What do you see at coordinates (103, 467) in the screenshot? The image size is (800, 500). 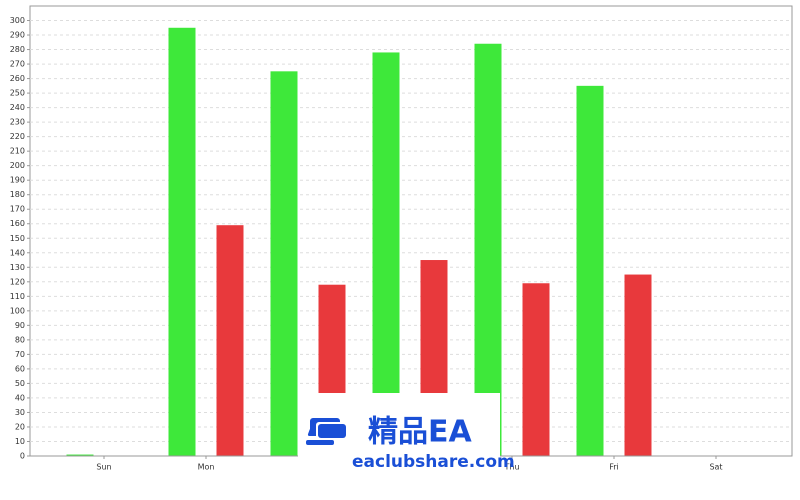 I see `x-tick-label: Sun` at bounding box center [103, 467].